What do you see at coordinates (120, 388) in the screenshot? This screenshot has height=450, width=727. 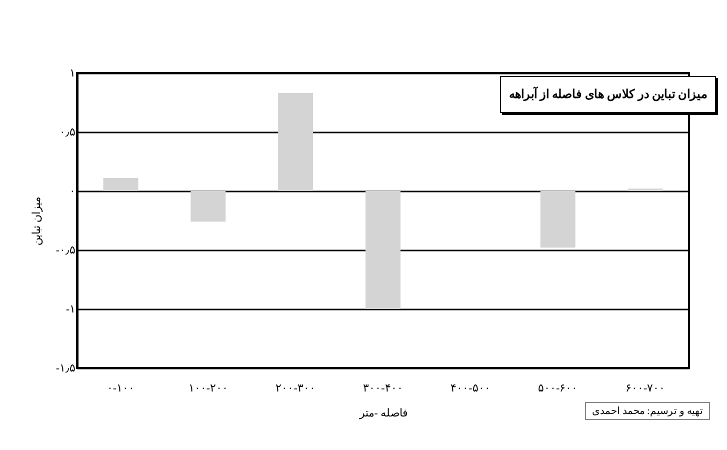 I see `x-tick-label: ۰-۱۰۰` at bounding box center [120, 388].